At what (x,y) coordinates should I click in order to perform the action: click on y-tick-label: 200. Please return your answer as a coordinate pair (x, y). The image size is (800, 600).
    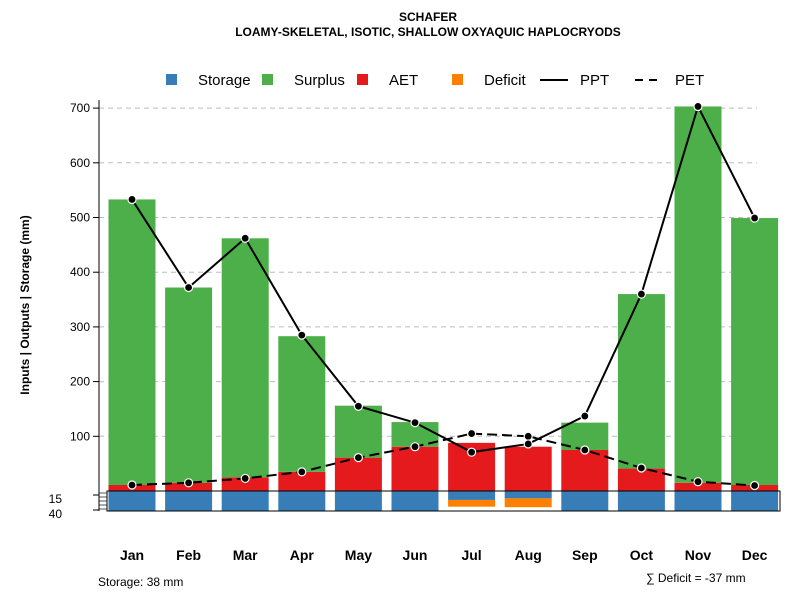
    Looking at the image, I should click on (80, 382).